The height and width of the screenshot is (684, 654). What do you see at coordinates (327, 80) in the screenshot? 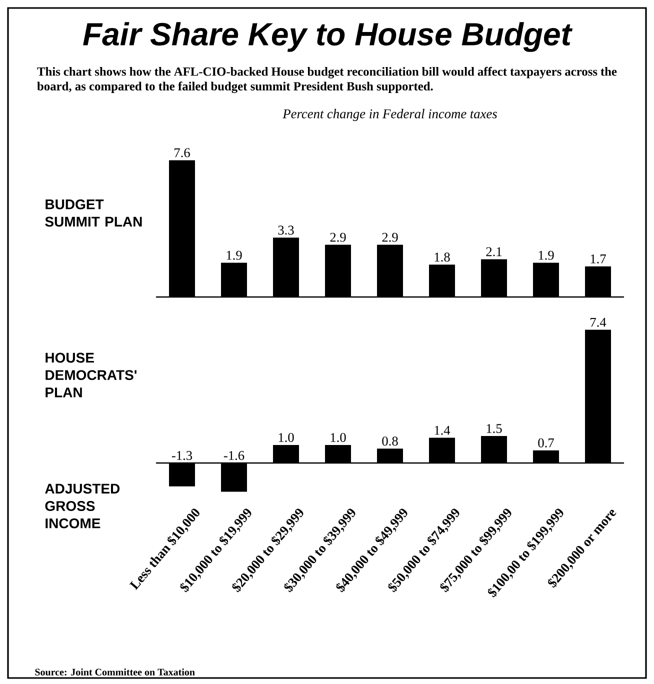
I see `chart-subtitle: This chart shows how the AFL-CIO-backed House budget reconciliation bill would affect taxpayers across the board, as compared to the failed budget summit President Bush supported.` at bounding box center [327, 80].